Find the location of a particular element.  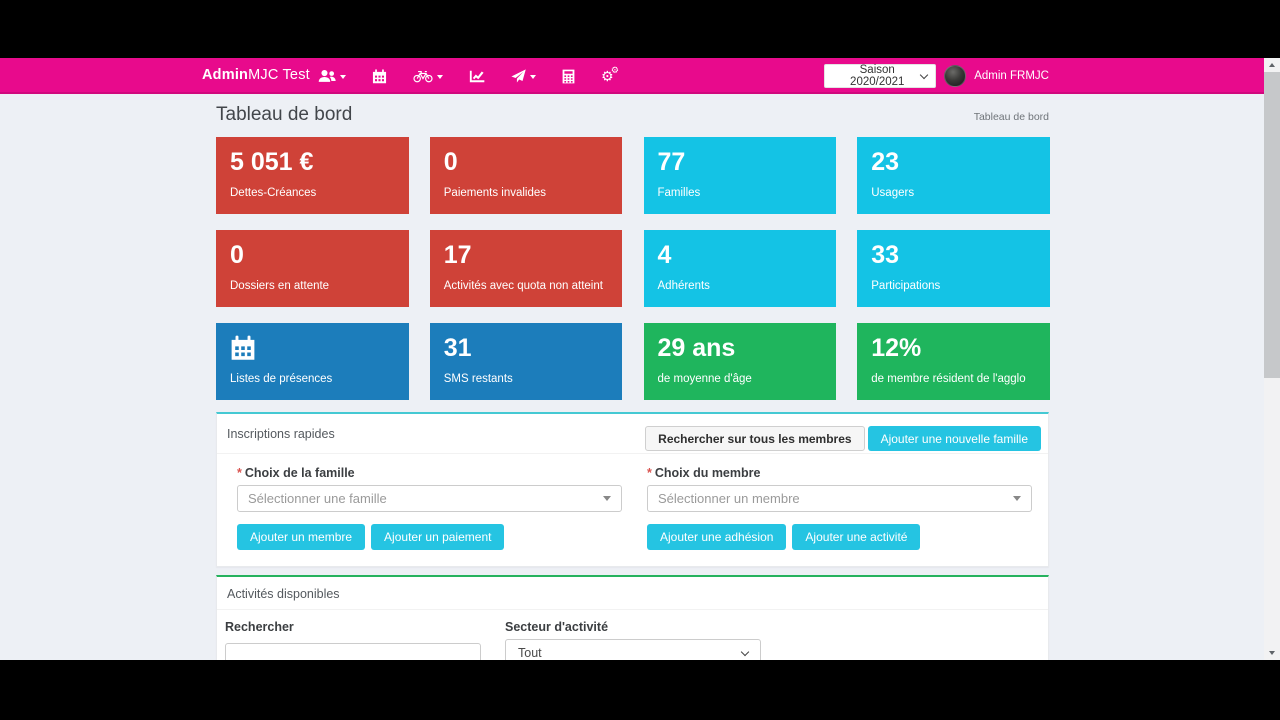

nav-calendar is located at coordinates (379, 76).